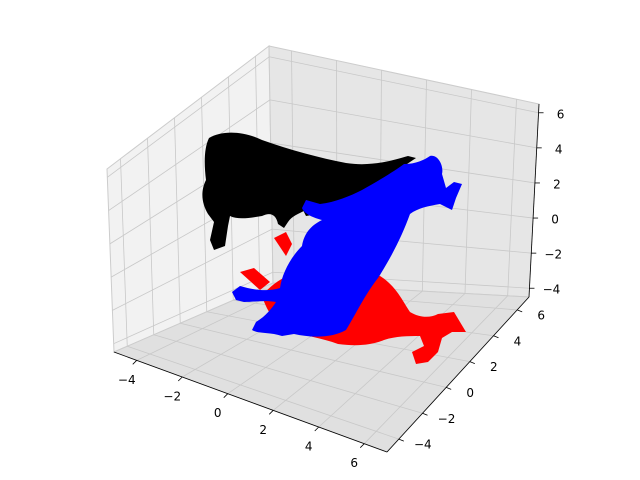 Image resolution: width=640 pixels, height=480 pixels. I want to click on x-tick-label: −4, so click(127, 380).